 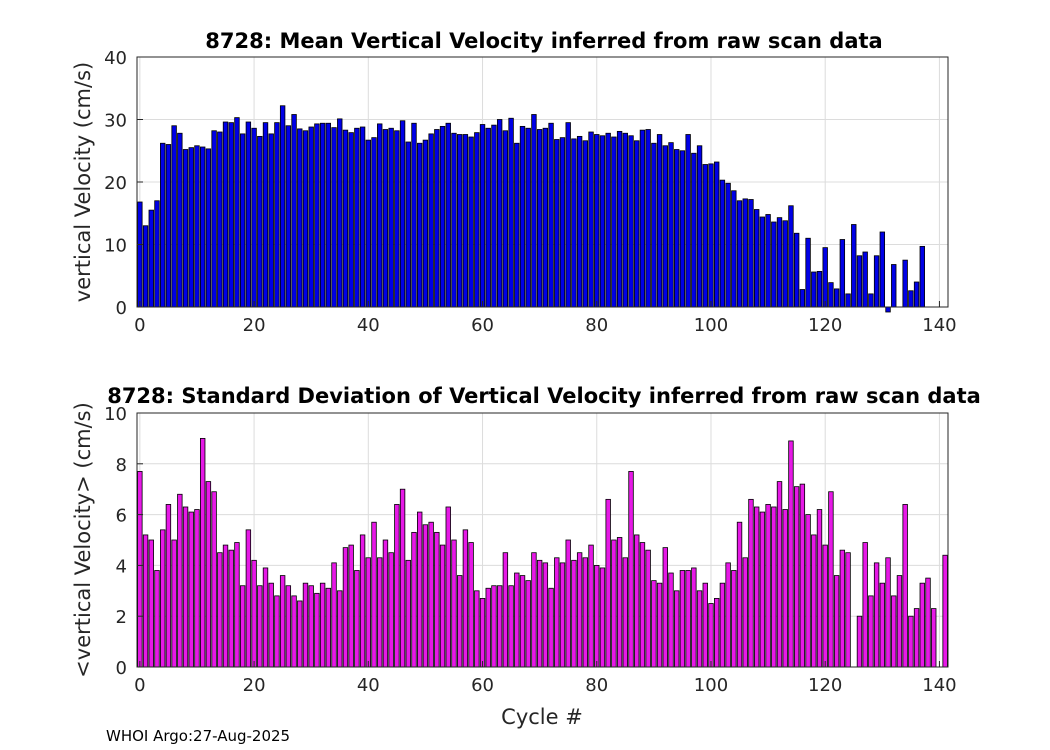 I want to click on y-tick-label: 6, so click(x=121, y=516).